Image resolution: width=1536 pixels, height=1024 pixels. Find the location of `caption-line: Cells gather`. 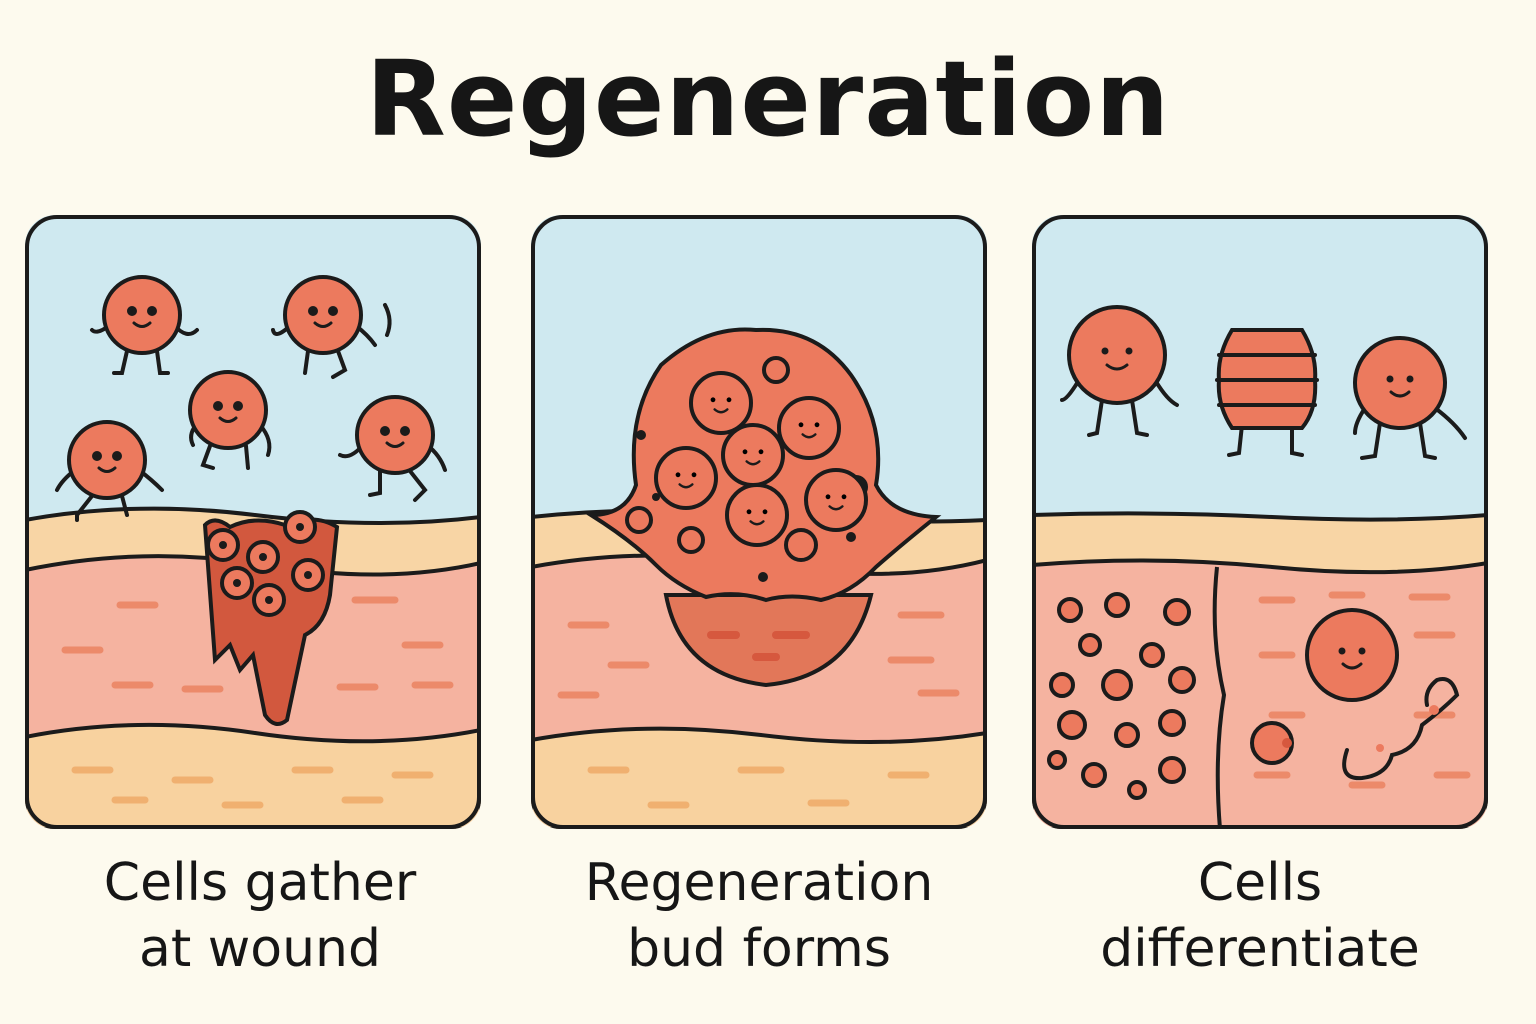

caption-line: Cells gather is located at coordinates (260, 883).